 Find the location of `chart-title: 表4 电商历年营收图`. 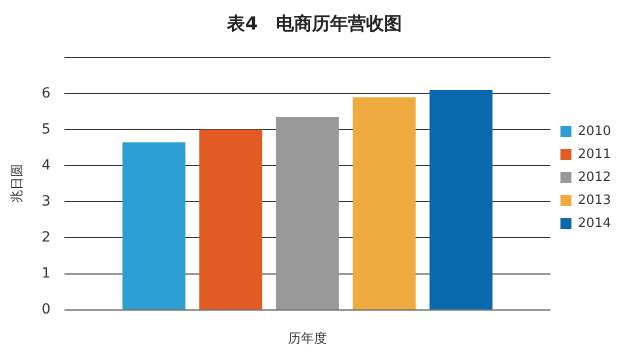

chart-title: 表4 电商历年营收图 is located at coordinates (314, 23).